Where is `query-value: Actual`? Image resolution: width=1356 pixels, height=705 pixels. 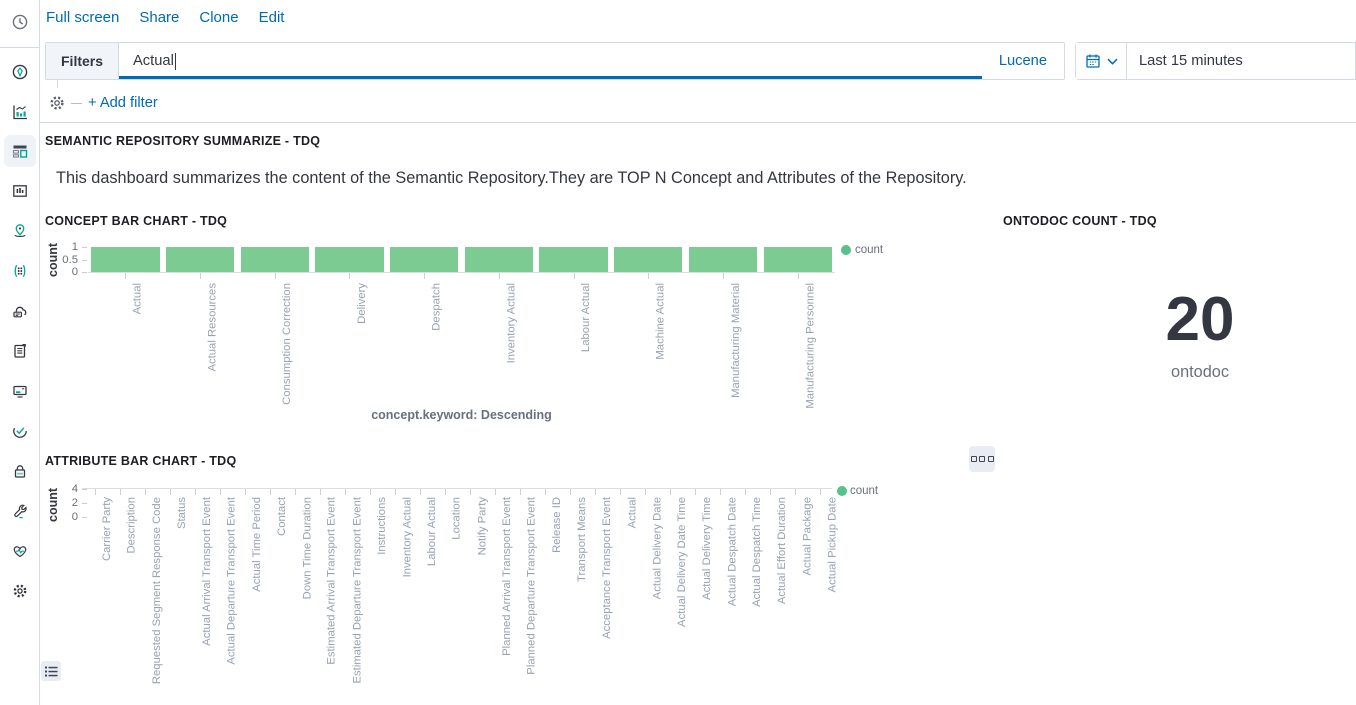 query-value: Actual is located at coordinates (153, 61).